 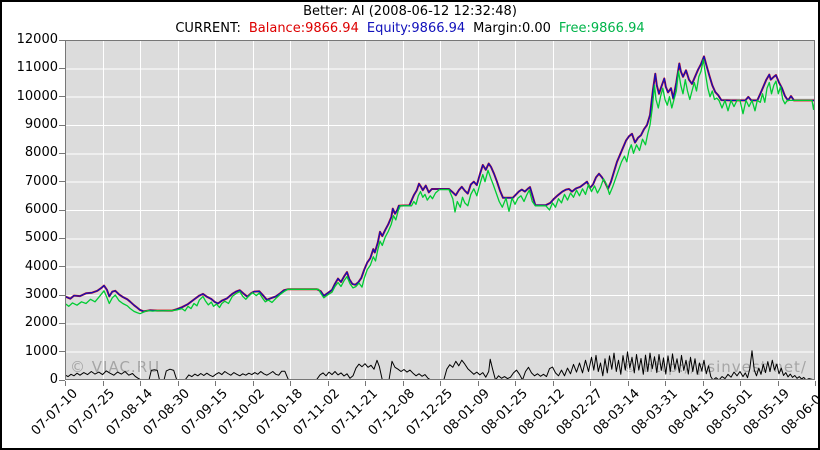 I want to click on y-axis-label: 12000, so click(x=37, y=39).